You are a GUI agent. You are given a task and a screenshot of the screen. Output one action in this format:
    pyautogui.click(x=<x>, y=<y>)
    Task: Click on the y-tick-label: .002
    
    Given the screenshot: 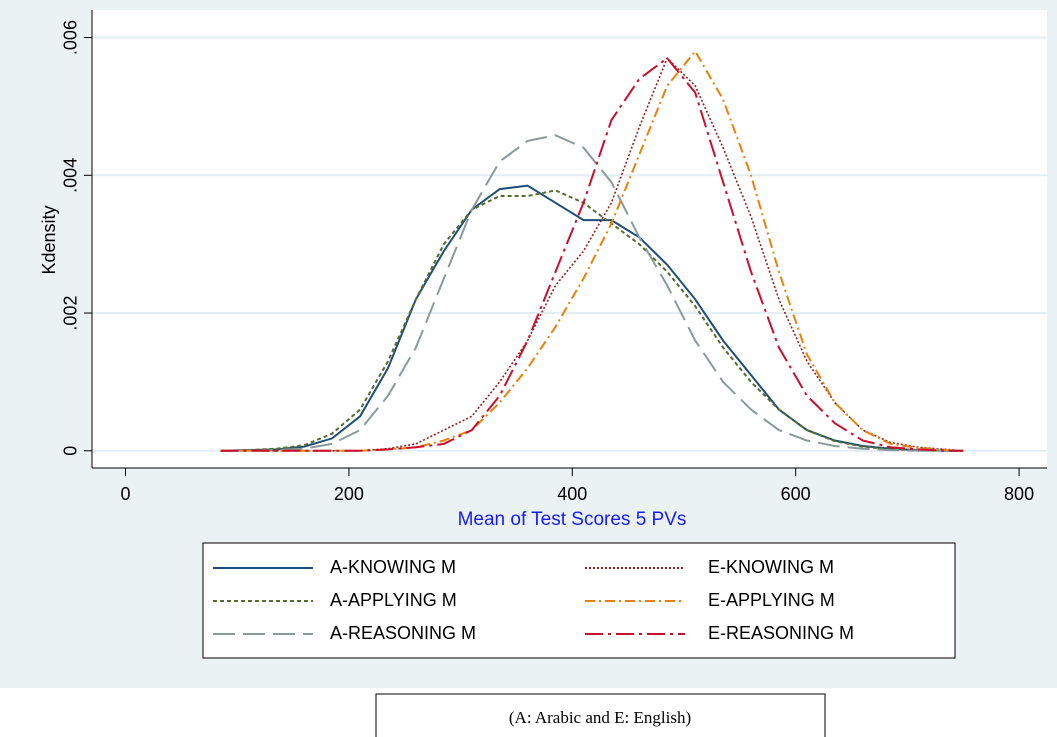 What is the action you would take?
    pyautogui.click(x=71, y=313)
    